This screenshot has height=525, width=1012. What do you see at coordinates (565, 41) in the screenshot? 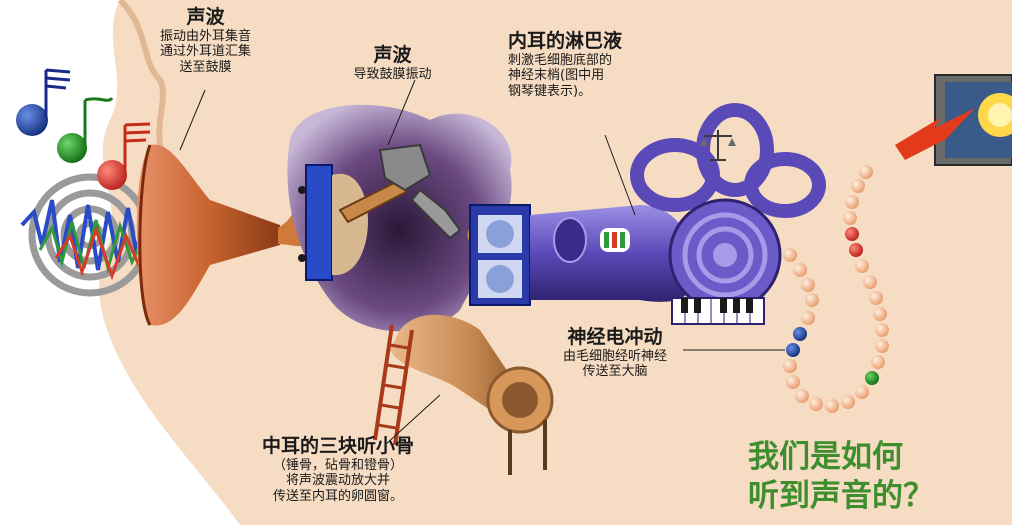
I see `label-lymph-title: 内耳的淋巴液` at bounding box center [565, 41].